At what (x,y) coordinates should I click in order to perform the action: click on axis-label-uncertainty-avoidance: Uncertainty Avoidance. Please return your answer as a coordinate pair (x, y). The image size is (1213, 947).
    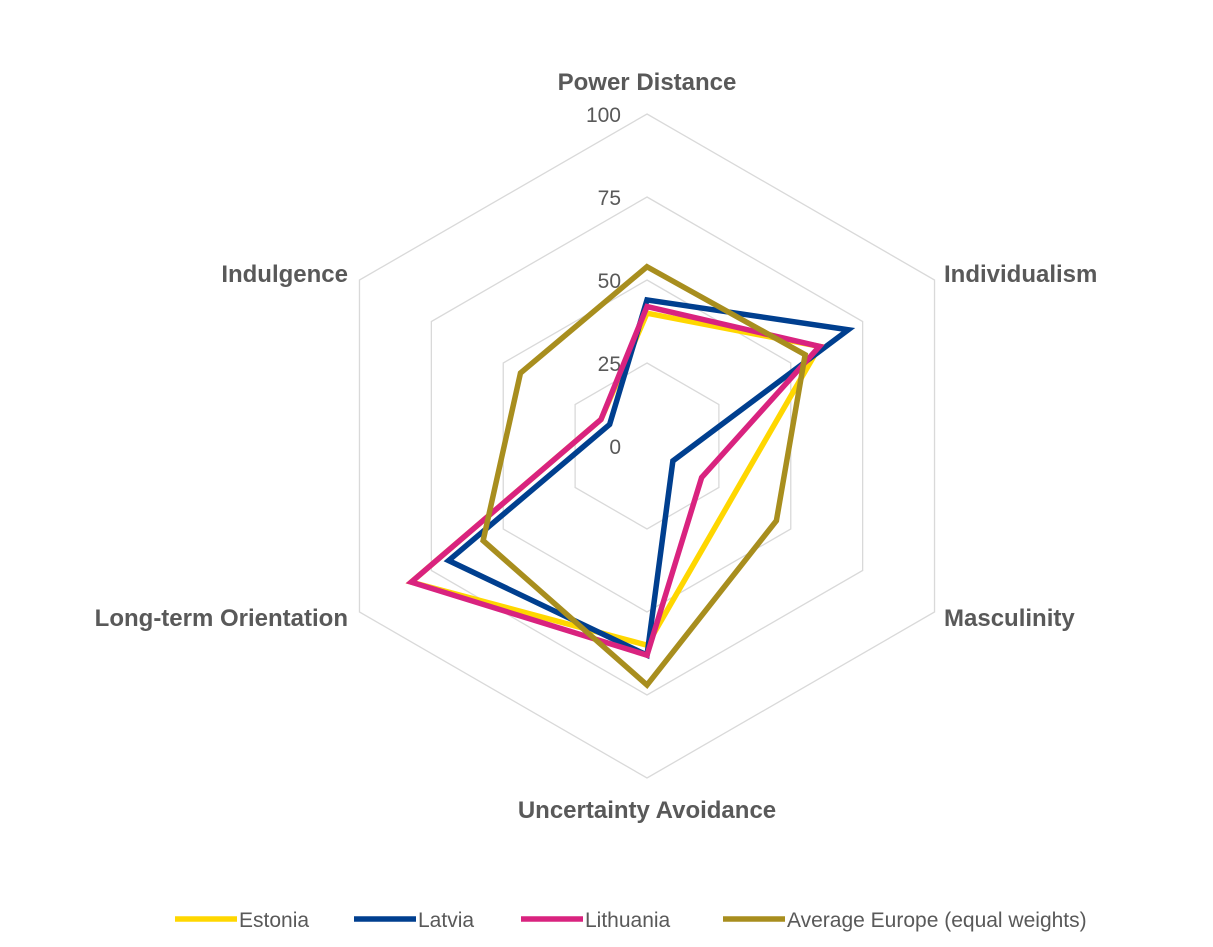
    Looking at the image, I should click on (647, 810).